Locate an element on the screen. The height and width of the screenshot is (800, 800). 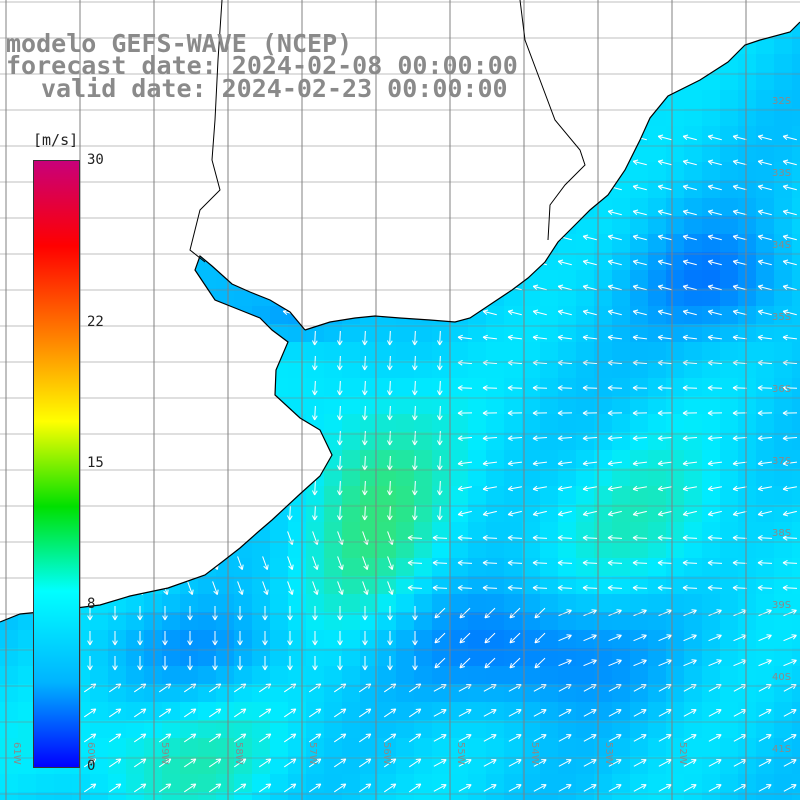
colorbar-tick-label: 22 is located at coordinates (95, 321).